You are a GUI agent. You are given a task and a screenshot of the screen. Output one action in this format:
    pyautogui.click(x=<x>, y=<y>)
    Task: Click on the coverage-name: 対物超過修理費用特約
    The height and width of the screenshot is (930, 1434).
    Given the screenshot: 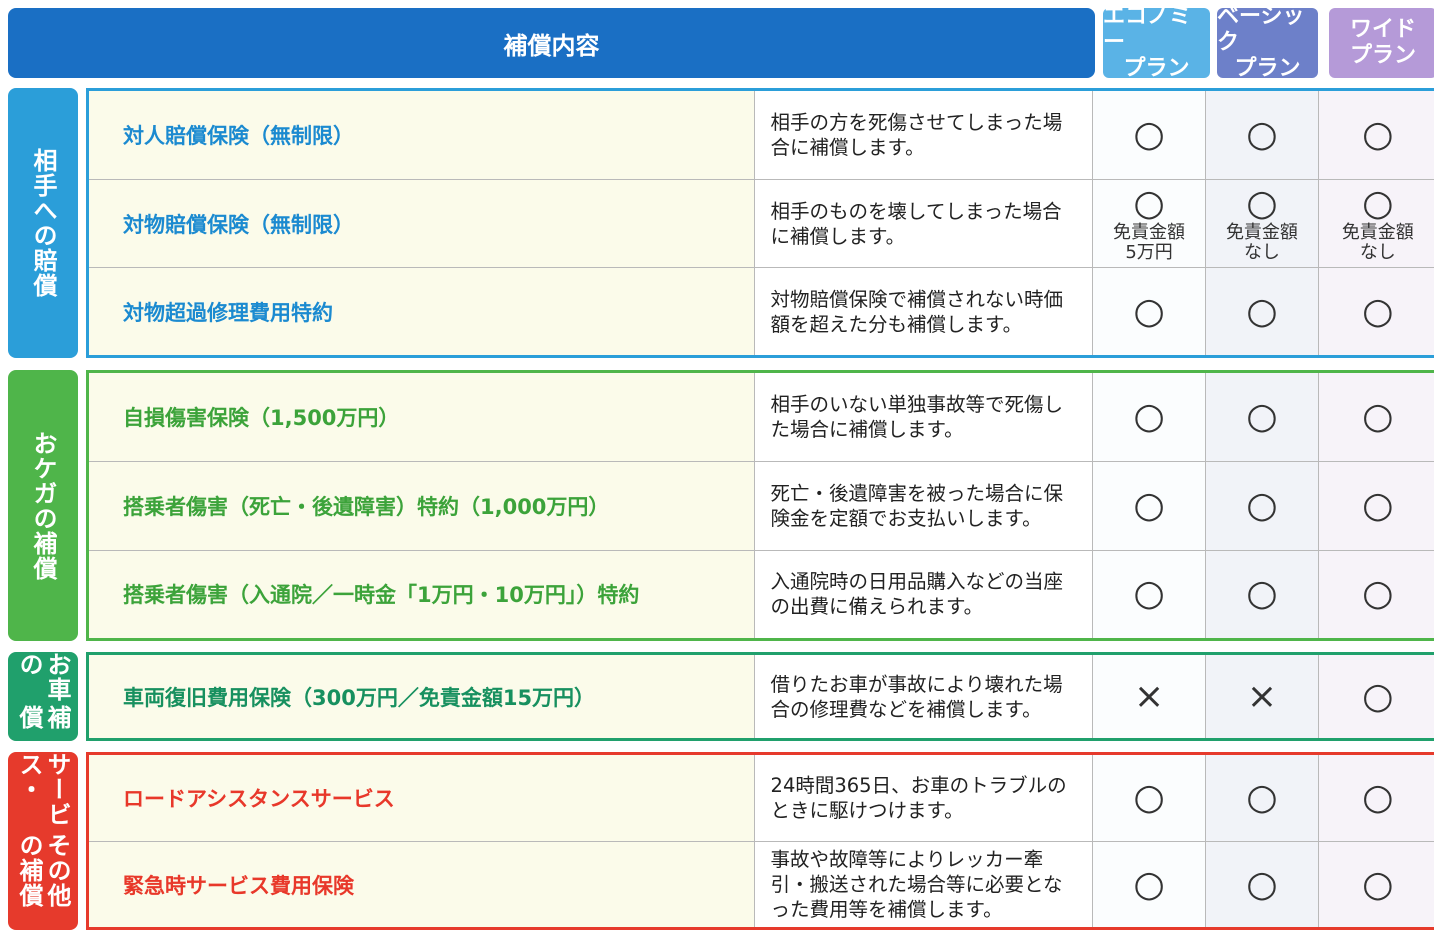 What is the action you would take?
    pyautogui.click(x=422, y=311)
    